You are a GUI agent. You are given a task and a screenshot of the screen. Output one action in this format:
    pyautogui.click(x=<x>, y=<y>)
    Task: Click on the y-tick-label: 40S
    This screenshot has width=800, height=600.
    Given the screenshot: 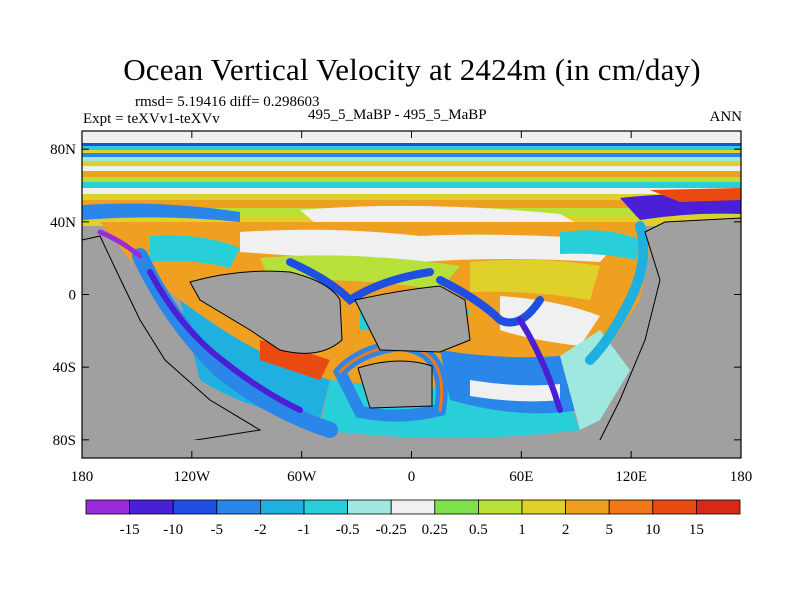 What is the action you would take?
    pyautogui.click(x=64, y=368)
    